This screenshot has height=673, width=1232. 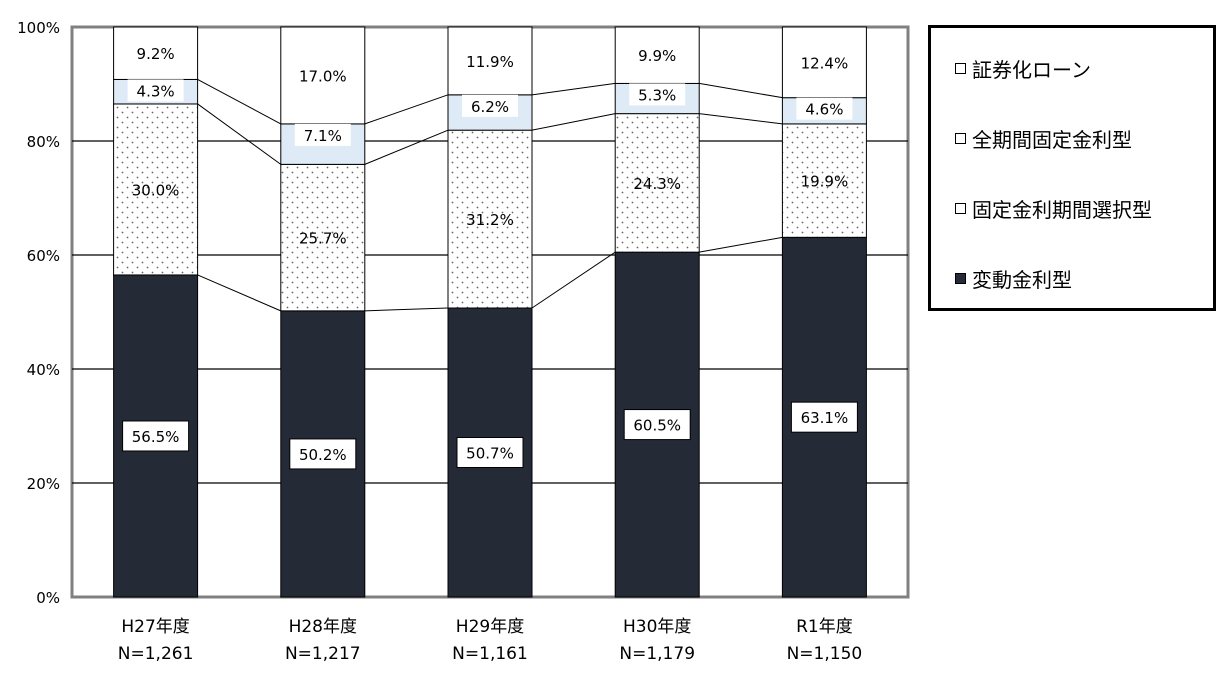 What do you see at coordinates (490, 654) in the screenshot?
I see `x-sample-size-label: N=1,161` at bounding box center [490, 654].